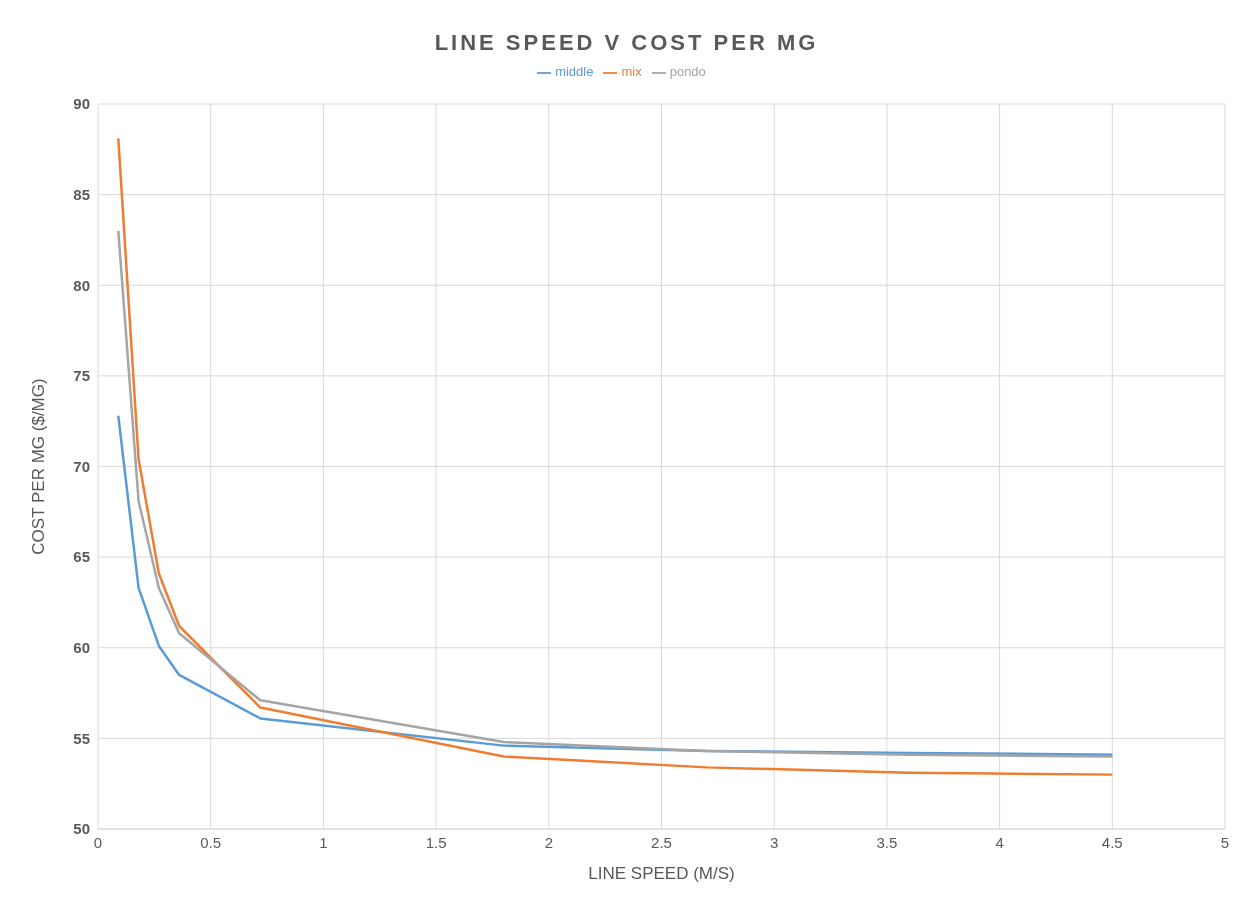 Image resolution: width=1253 pixels, height=907 pixels. What do you see at coordinates (687, 71) in the screenshot?
I see `legend-label: pondo` at bounding box center [687, 71].